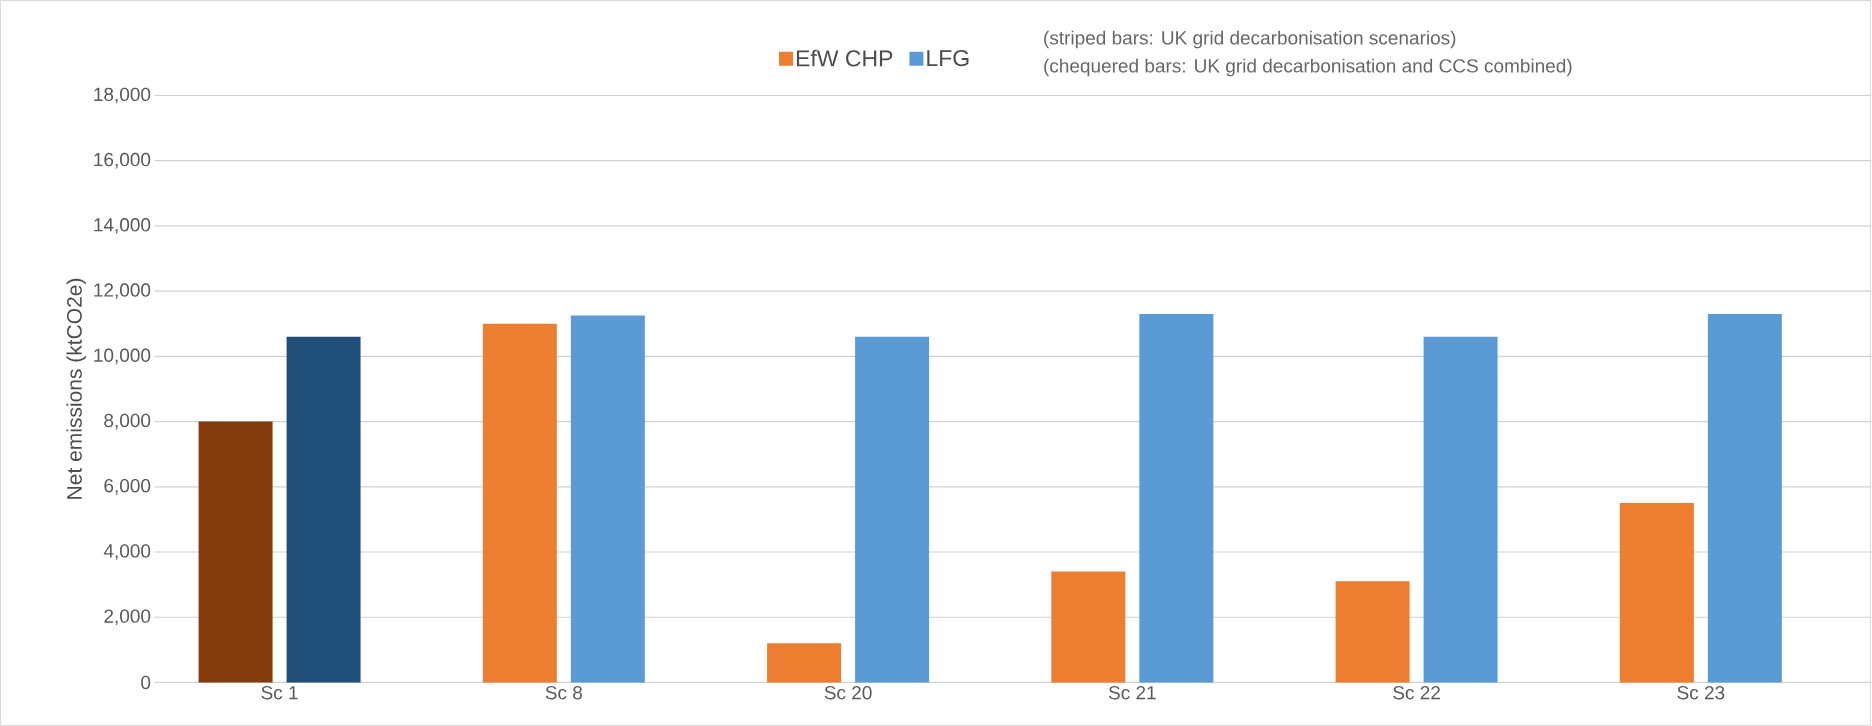 This screenshot has height=726, width=1872. Describe the element at coordinates (844, 58) in the screenshot. I see `legend-label: EfW CHP` at that location.